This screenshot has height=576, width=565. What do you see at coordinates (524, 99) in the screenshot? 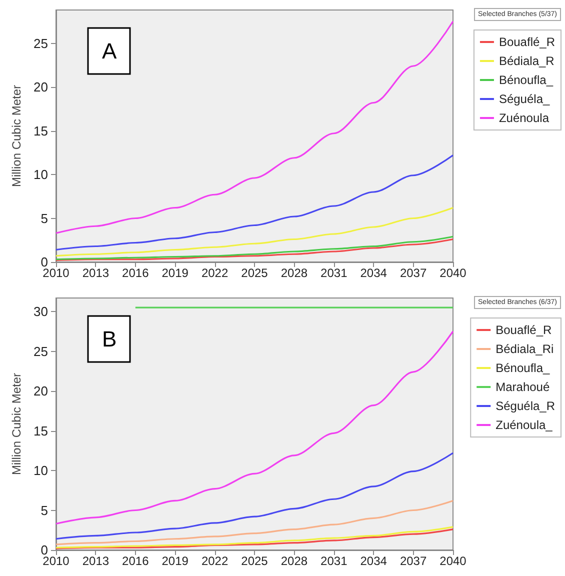
I see `legend-label: Séguéla_` at bounding box center [524, 99].